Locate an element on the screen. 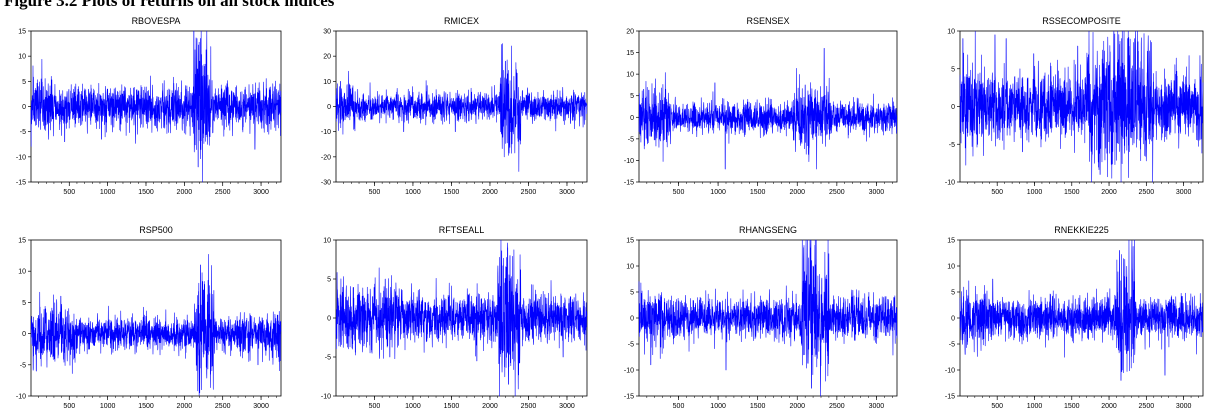 The width and height of the screenshot is (1205, 414). chart-title-1: RMICEX is located at coordinates (461, 21).